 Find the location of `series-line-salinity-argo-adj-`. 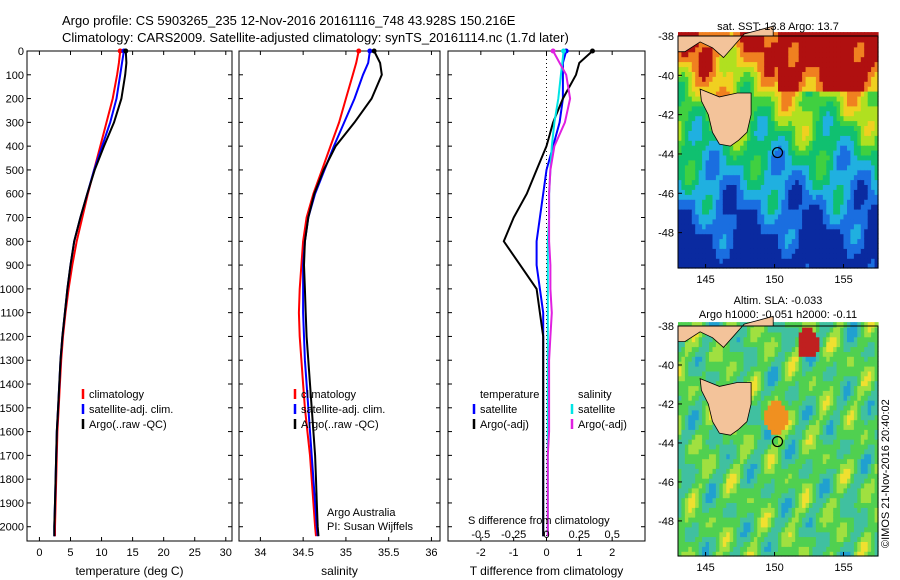

series-line-salinity-argo-adj- is located at coordinates (559, 293).